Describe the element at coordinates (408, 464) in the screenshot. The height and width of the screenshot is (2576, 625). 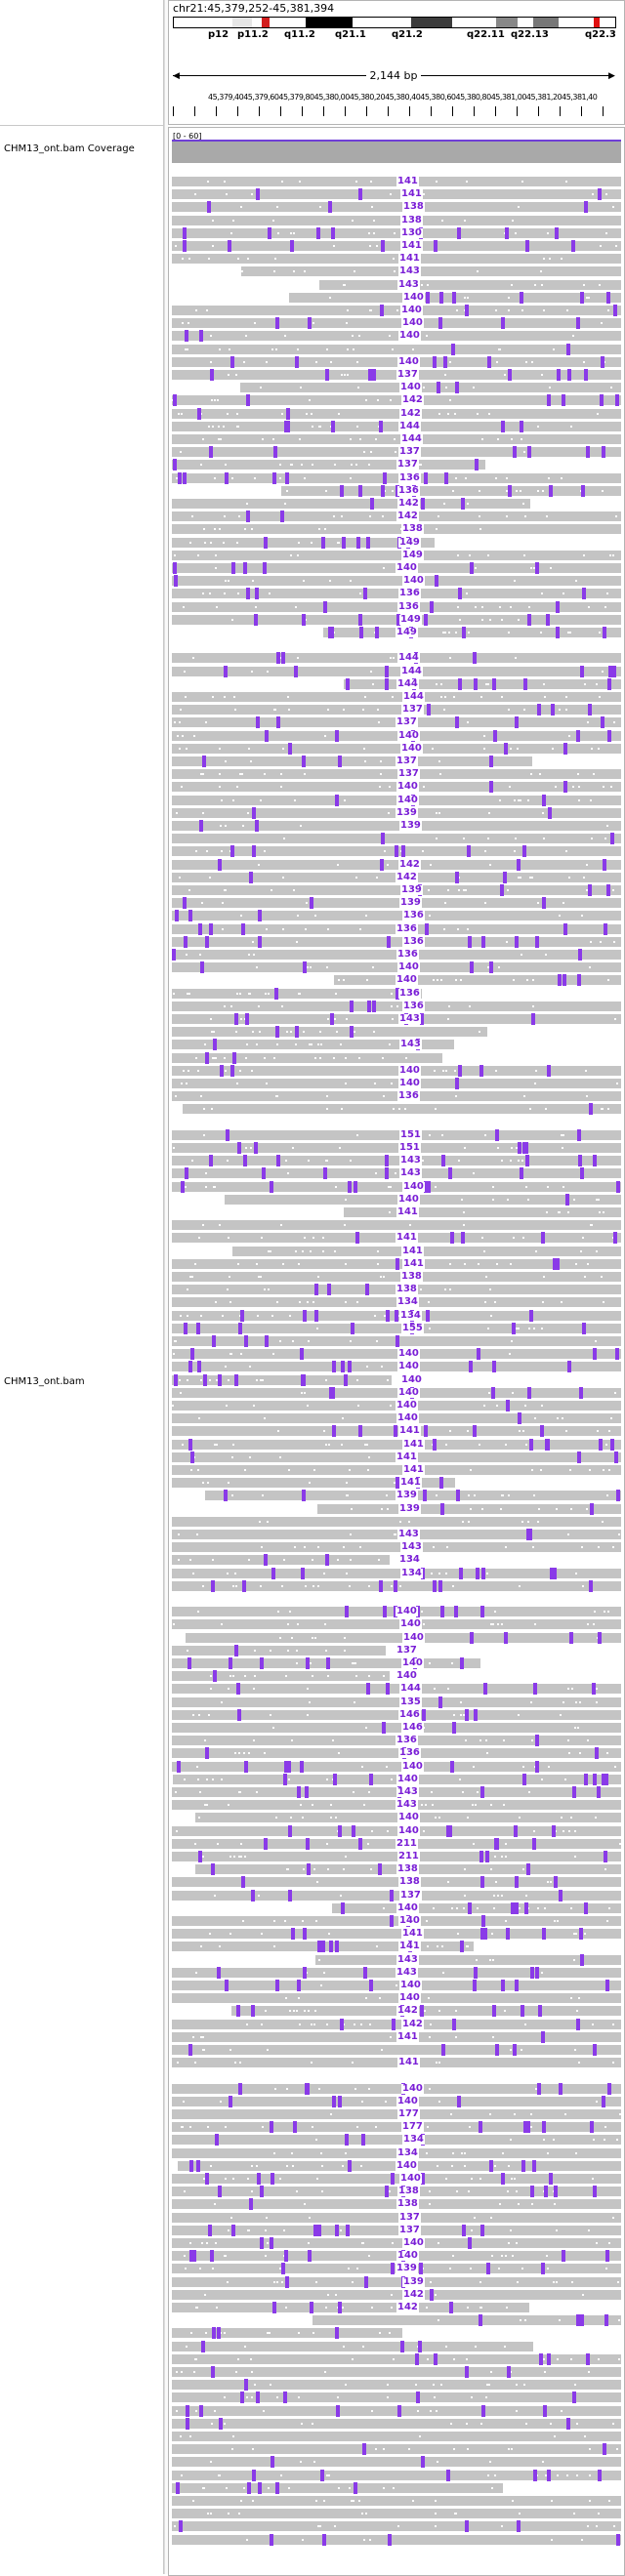
I see `insertion-length-label: 137` at that location.